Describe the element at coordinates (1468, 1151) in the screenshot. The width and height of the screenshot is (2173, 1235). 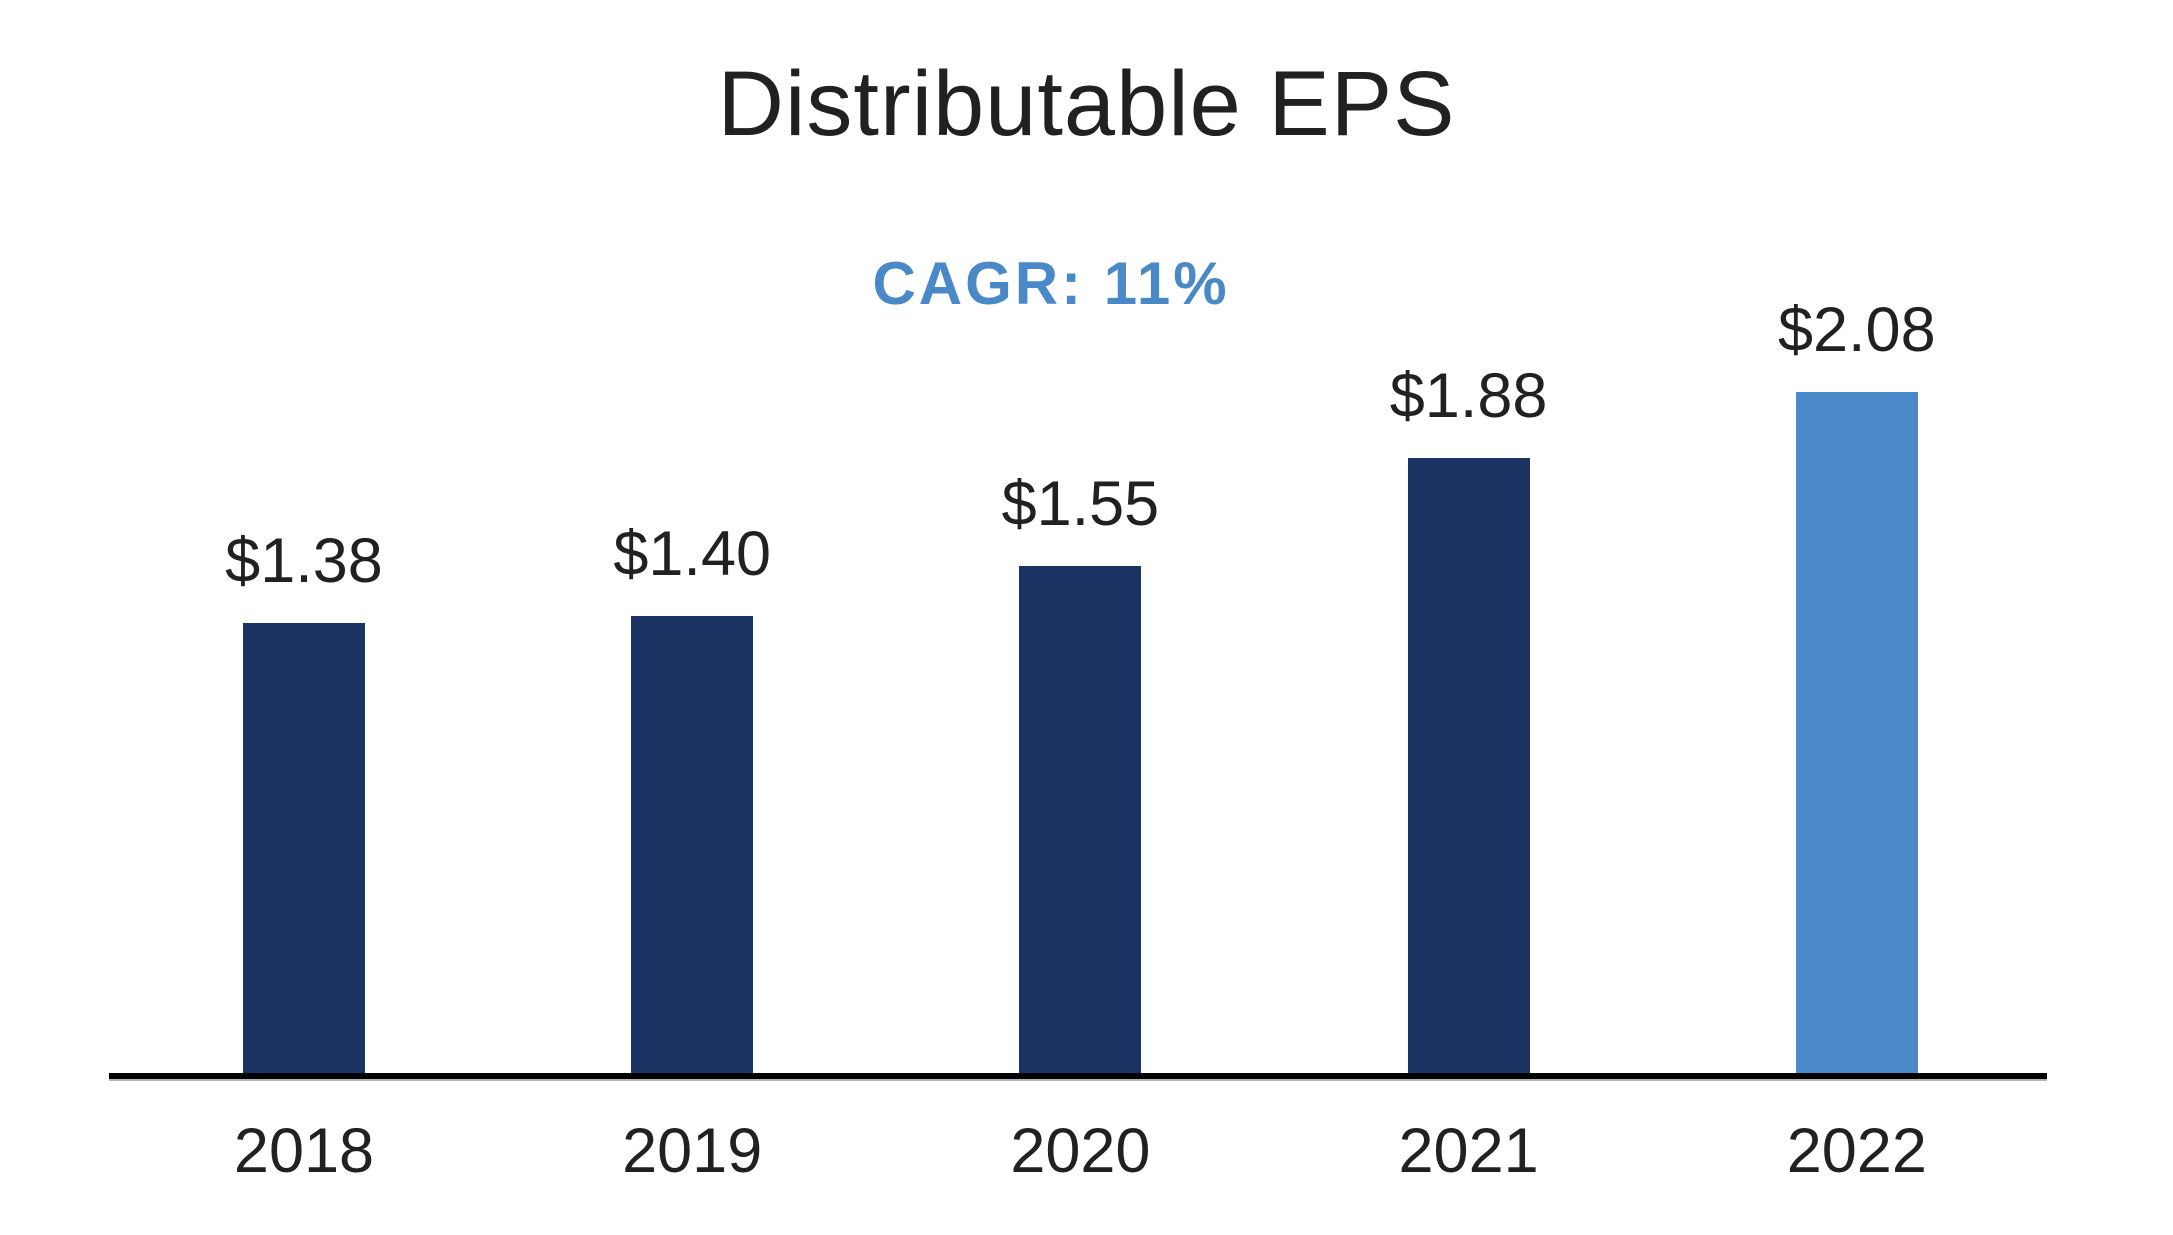
I see `x-axis-label-2021: 2021` at that location.